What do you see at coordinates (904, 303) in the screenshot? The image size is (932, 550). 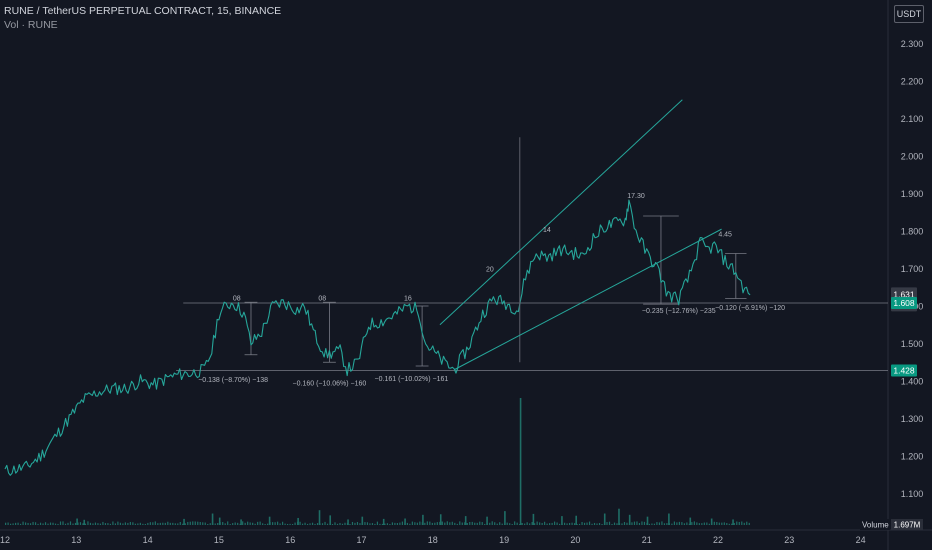 I see `level-price-label: 1.608` at bounding box center [904, 303].